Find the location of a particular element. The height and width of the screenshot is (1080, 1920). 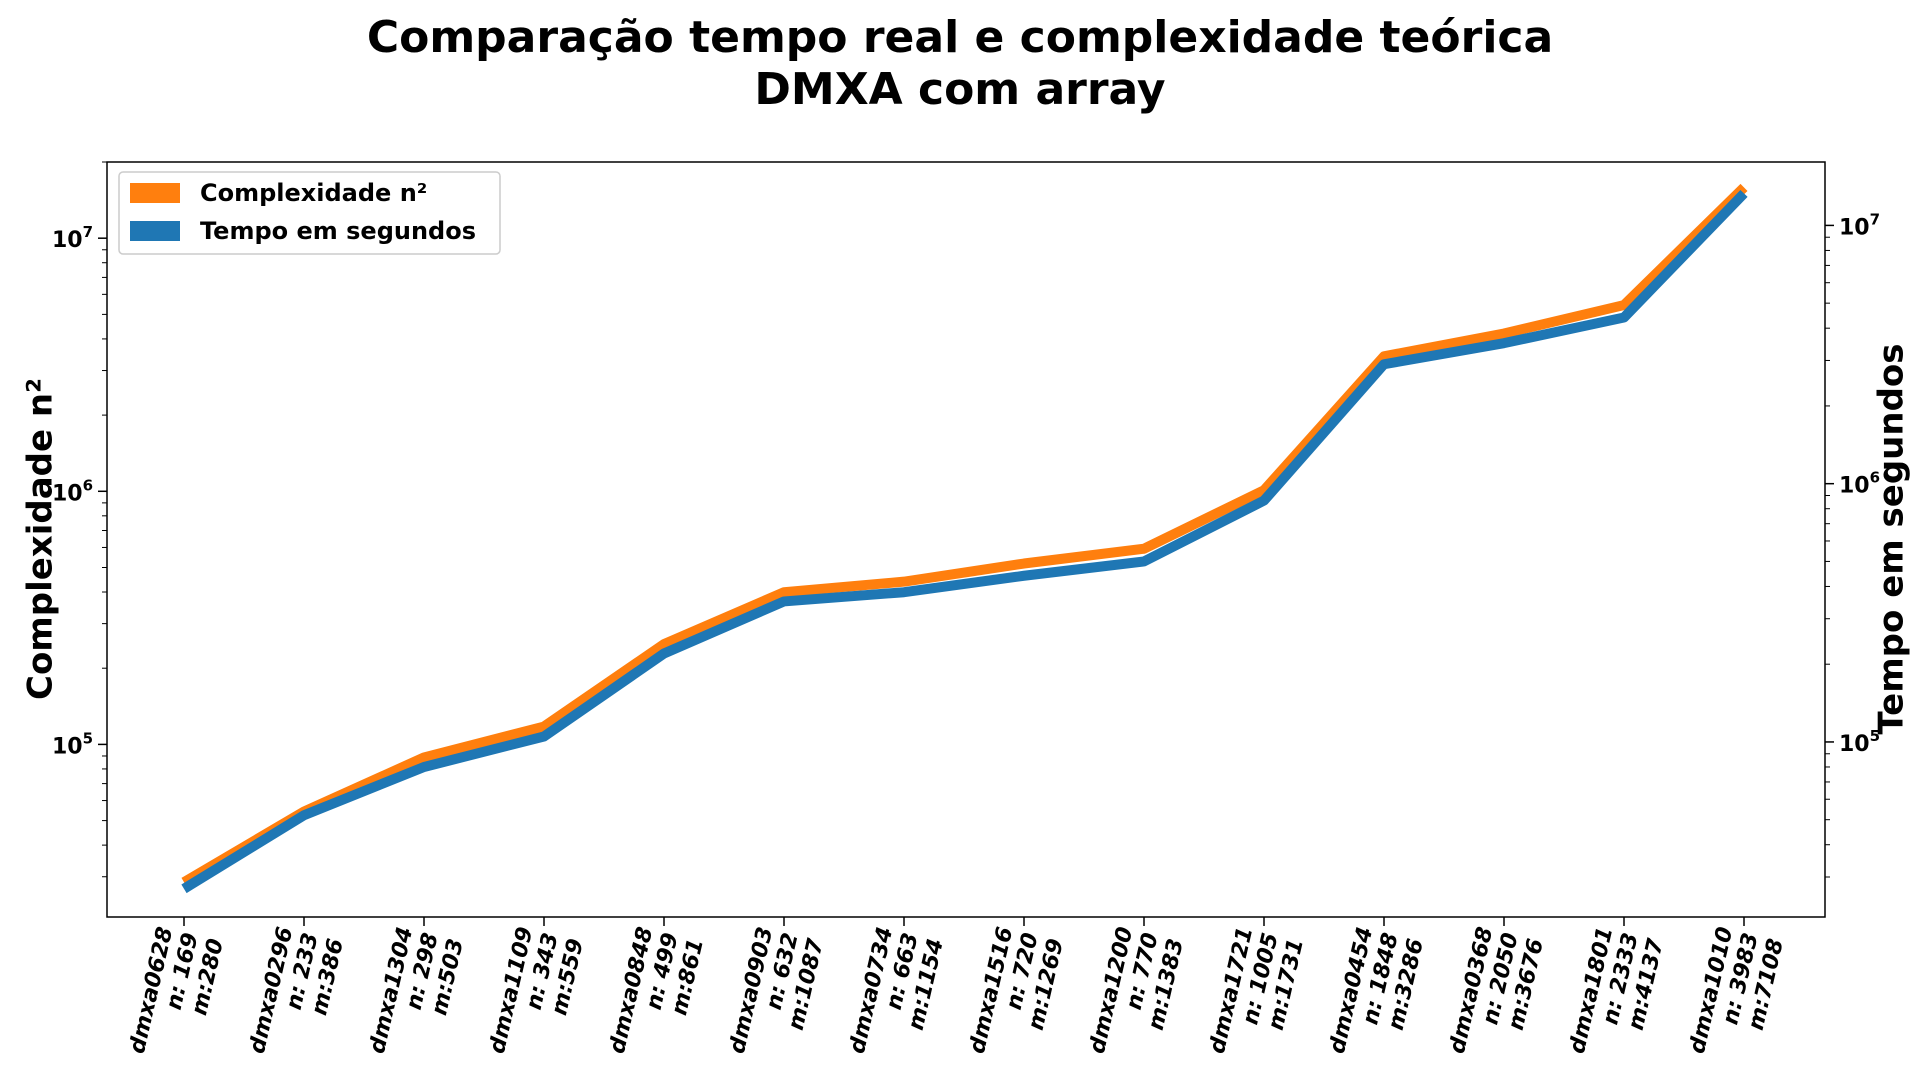

y2-axis-label: Tempo em segundos is located at coordinates (1892, 539).